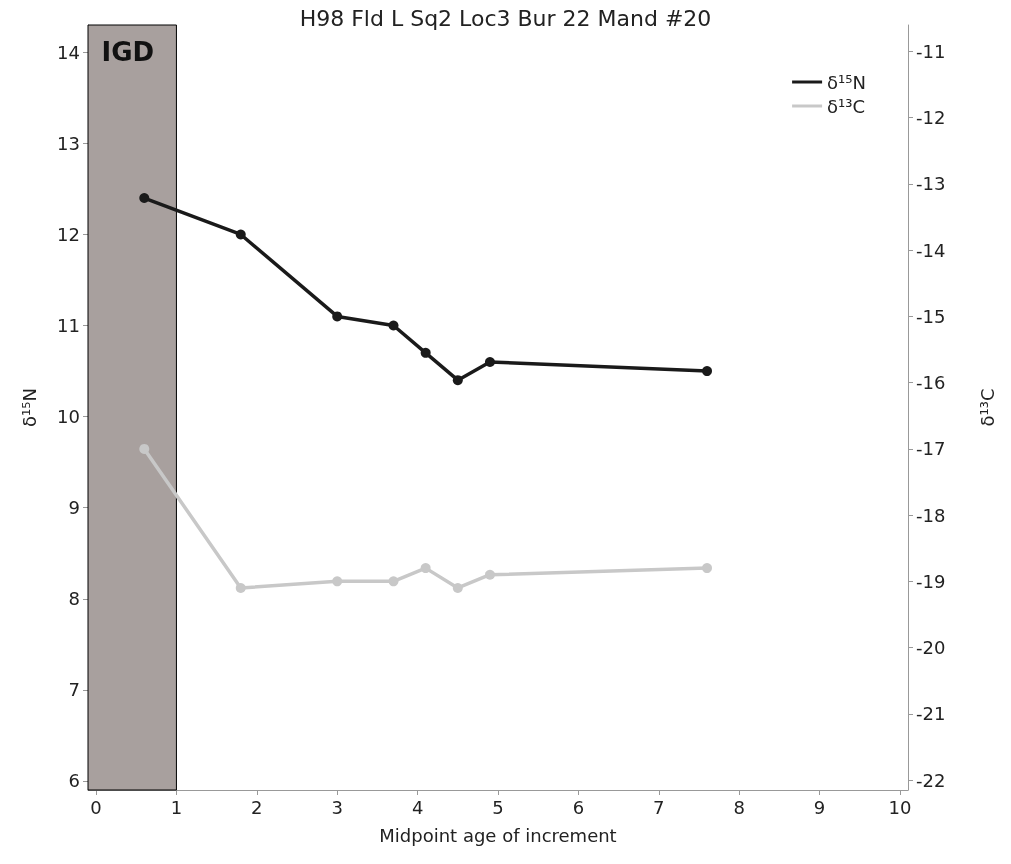 This screenshot has width=1011, height=864. What do you see at coordinates (846, 106) in the screenshot?
I see `legend-label: δ¹³C` at bounding box center [846, 106].